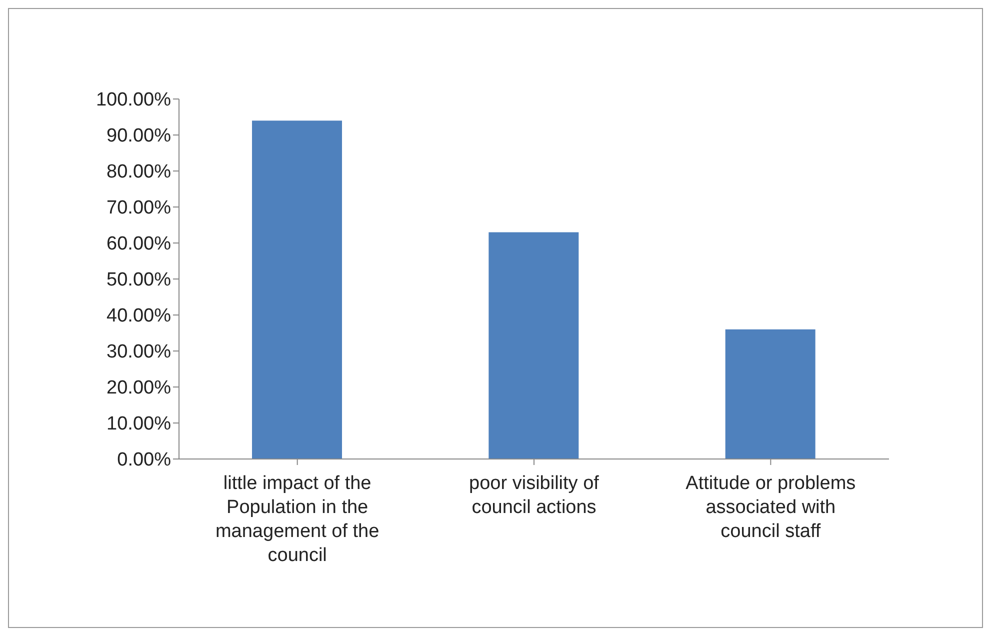 The height and width of the screenshot is (638, 993). What do you see at coordinates (144, 460) in the screenshot?
I see `y-tick-label: 0.00%` at bounding box center [144, 460].